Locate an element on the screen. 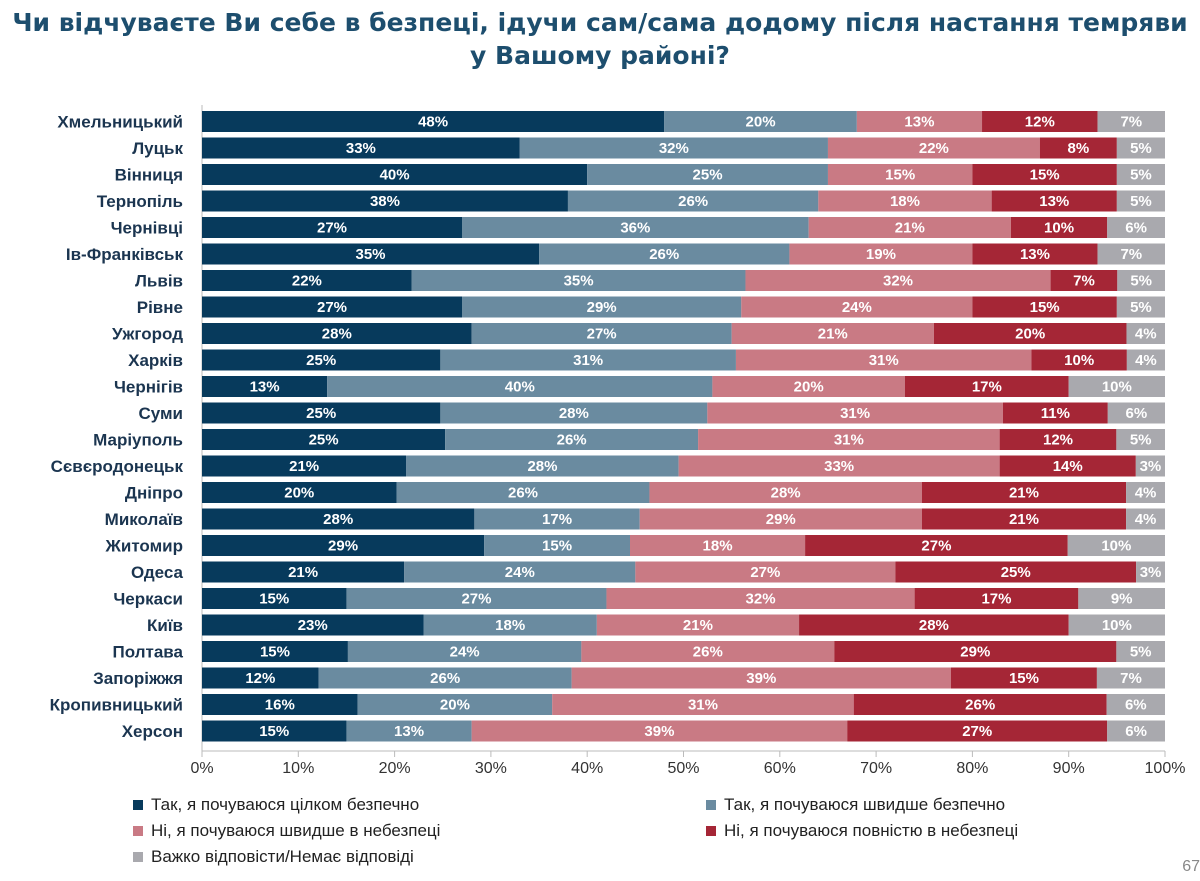  data-label: 9% is located at coordinates (1122, 599).